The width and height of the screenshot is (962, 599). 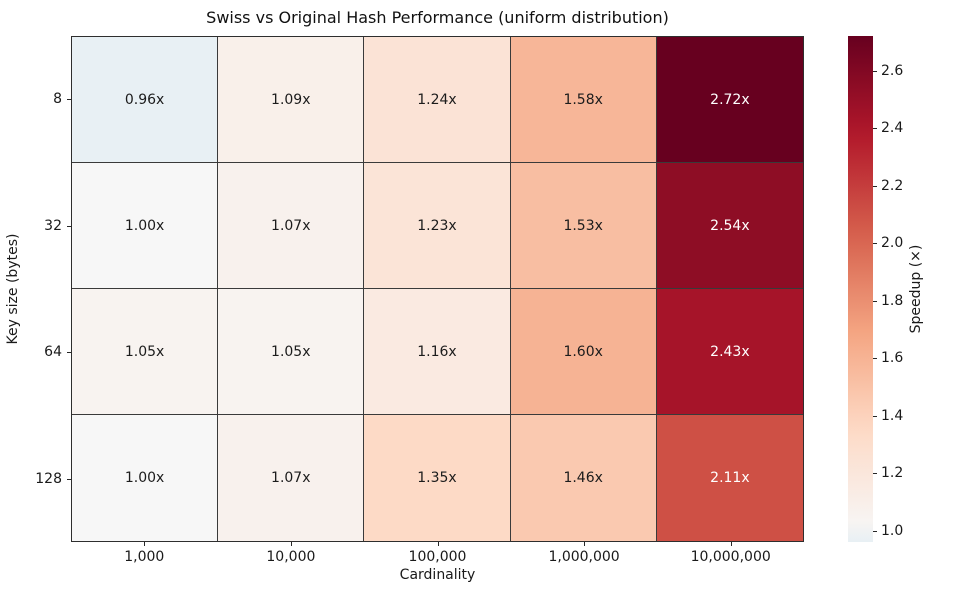 I want to click on x-tick-label: 1,000,000, so click(x=584, y=557).